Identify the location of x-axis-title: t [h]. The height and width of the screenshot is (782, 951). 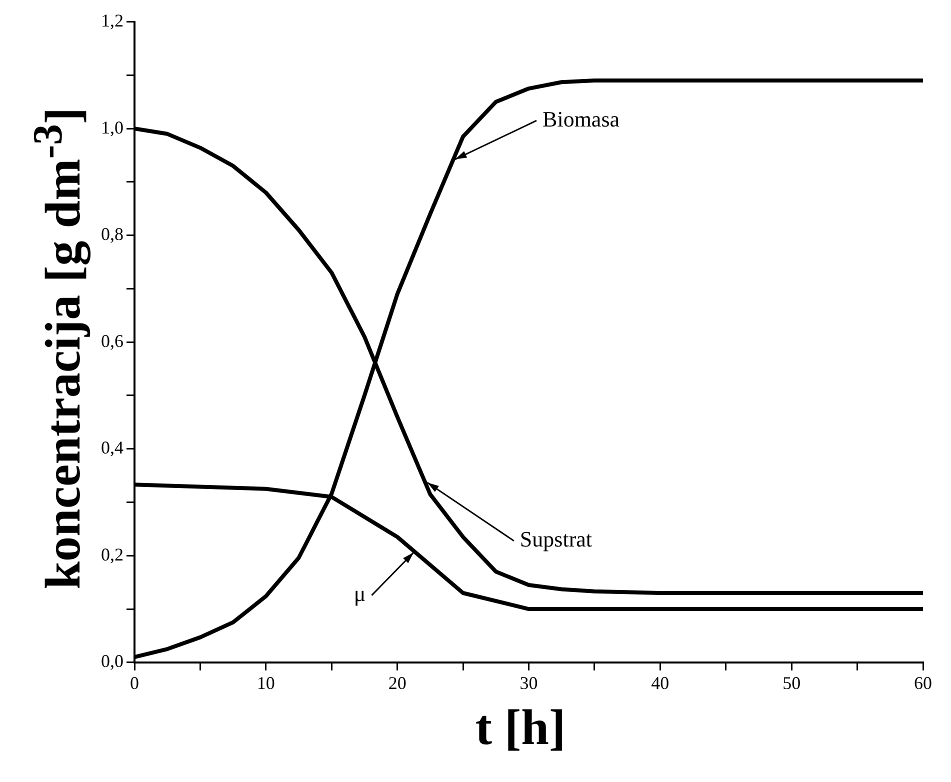
(520, 727).